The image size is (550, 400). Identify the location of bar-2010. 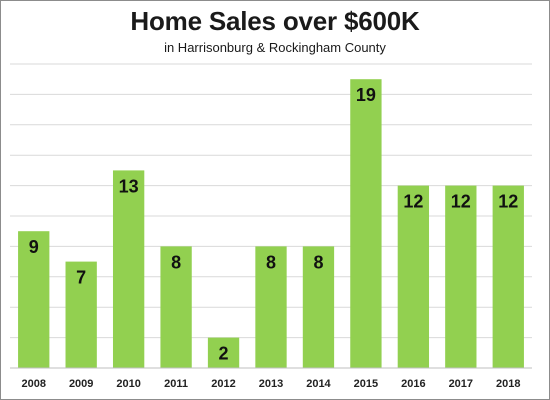
(128, 269).